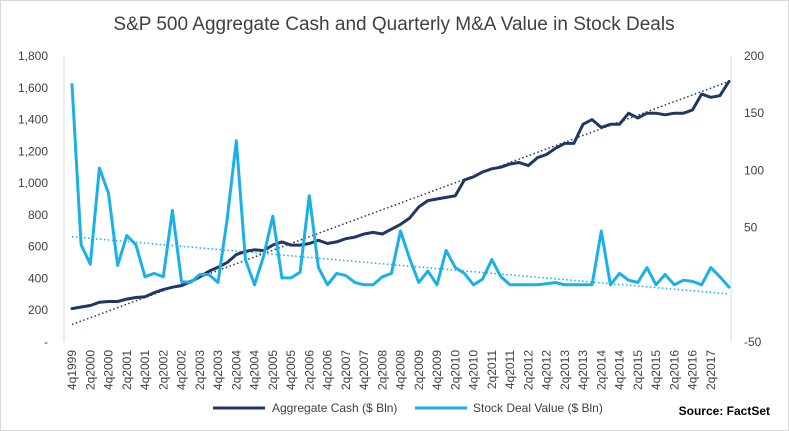  Describe the element at coordinates (291, 370) in the screenshot. I see `x-tick-label: 4q2005` at that location.